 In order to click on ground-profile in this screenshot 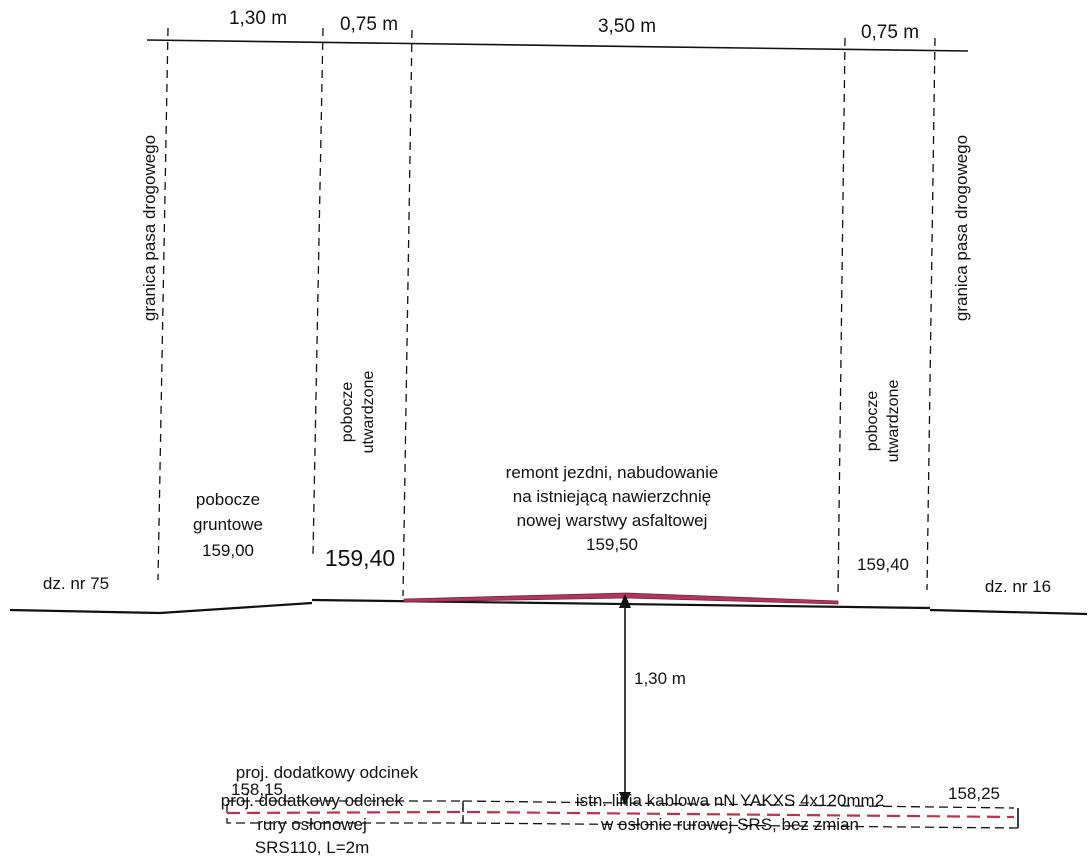, I will do `click(548, 607)`.